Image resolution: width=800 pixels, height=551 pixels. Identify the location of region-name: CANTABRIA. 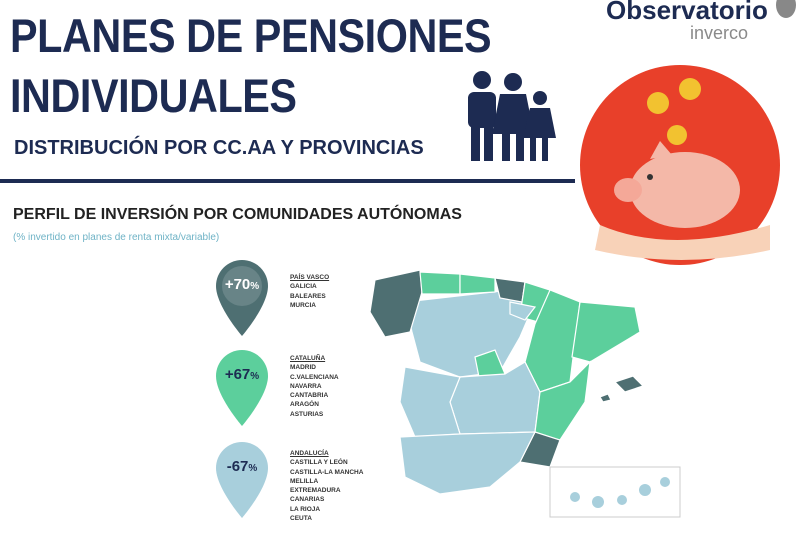
(309, 396).